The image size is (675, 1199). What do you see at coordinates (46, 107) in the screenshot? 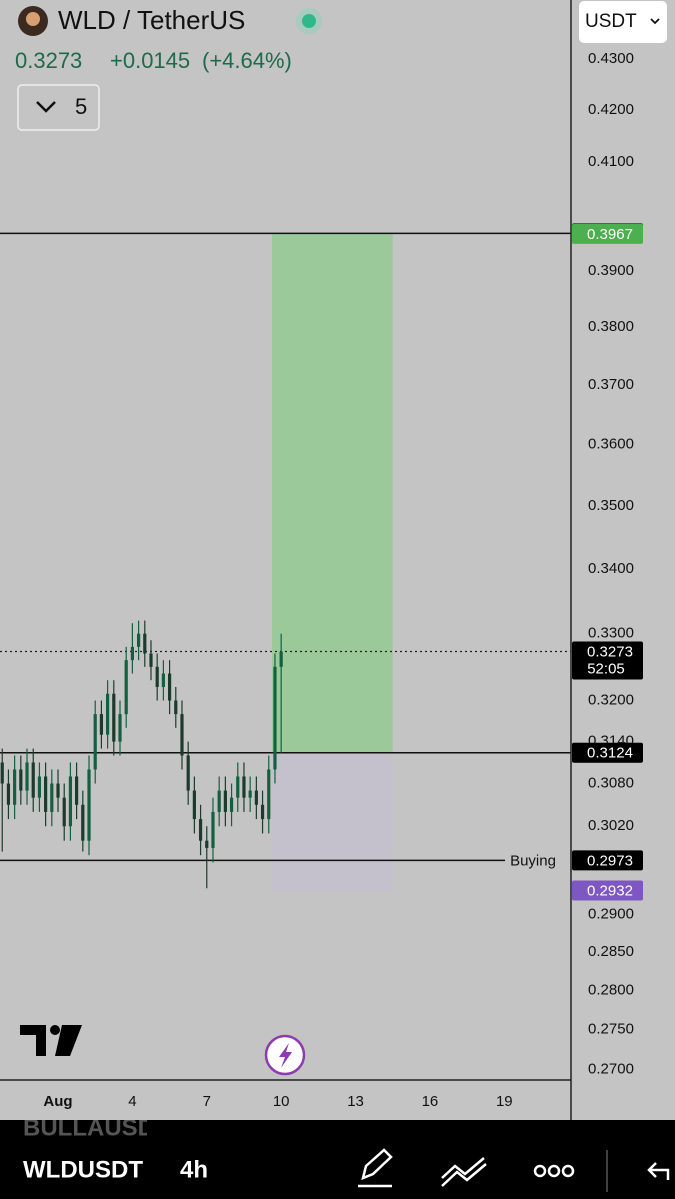
I see `chevron` at bounding box center [46, 107].